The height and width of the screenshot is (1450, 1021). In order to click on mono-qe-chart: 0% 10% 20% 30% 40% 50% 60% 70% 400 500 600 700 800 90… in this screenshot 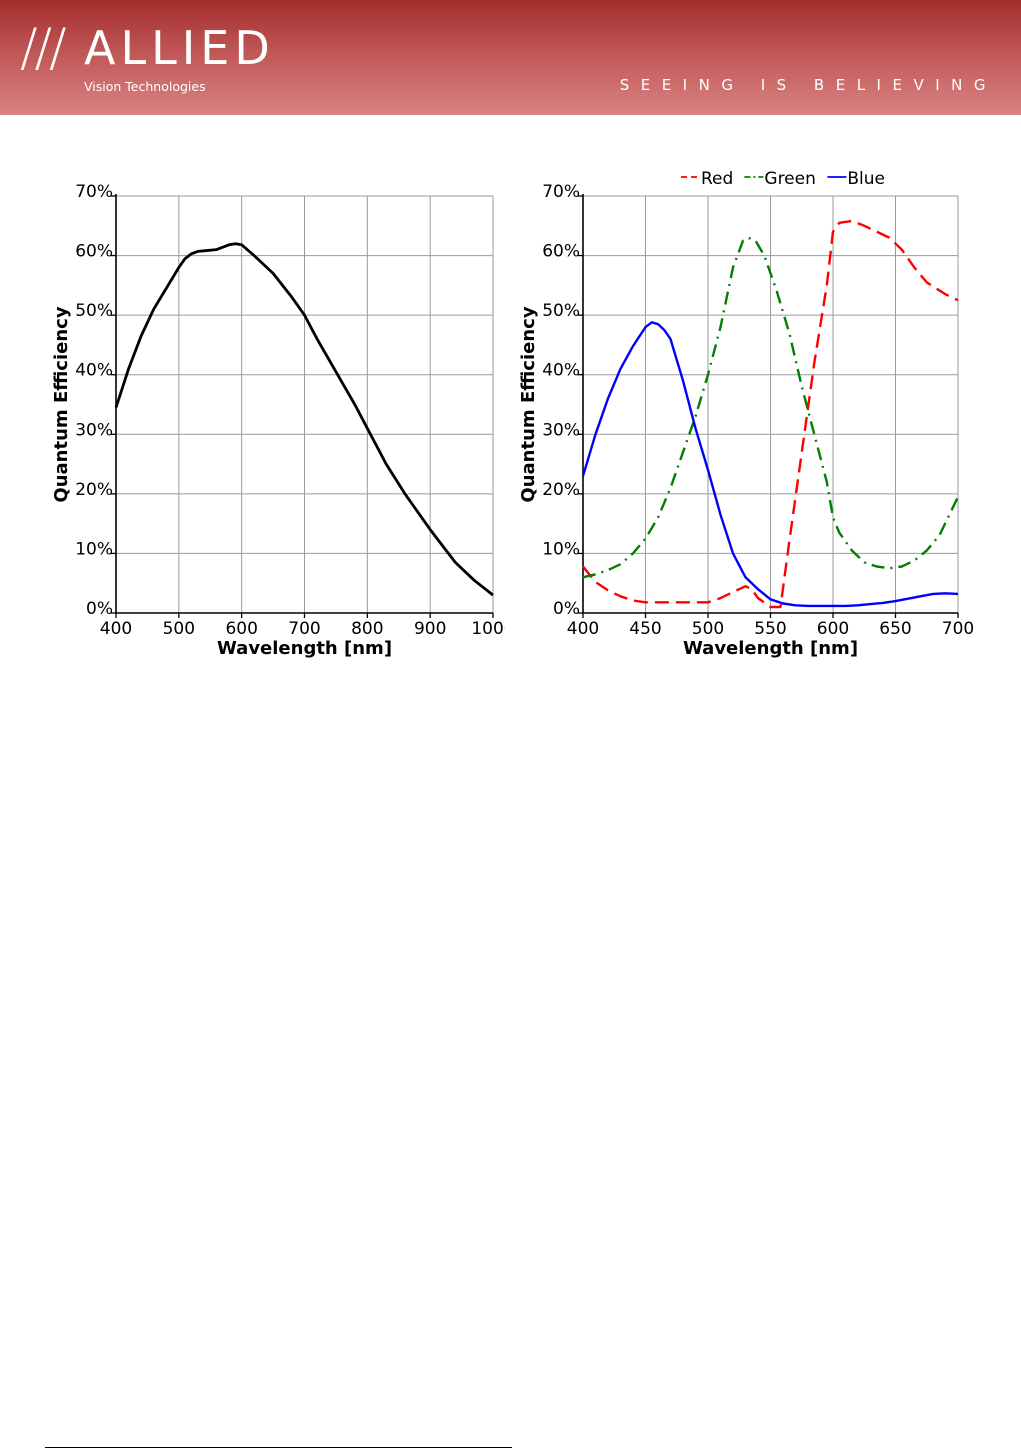, I will do `click(278, 420)`.